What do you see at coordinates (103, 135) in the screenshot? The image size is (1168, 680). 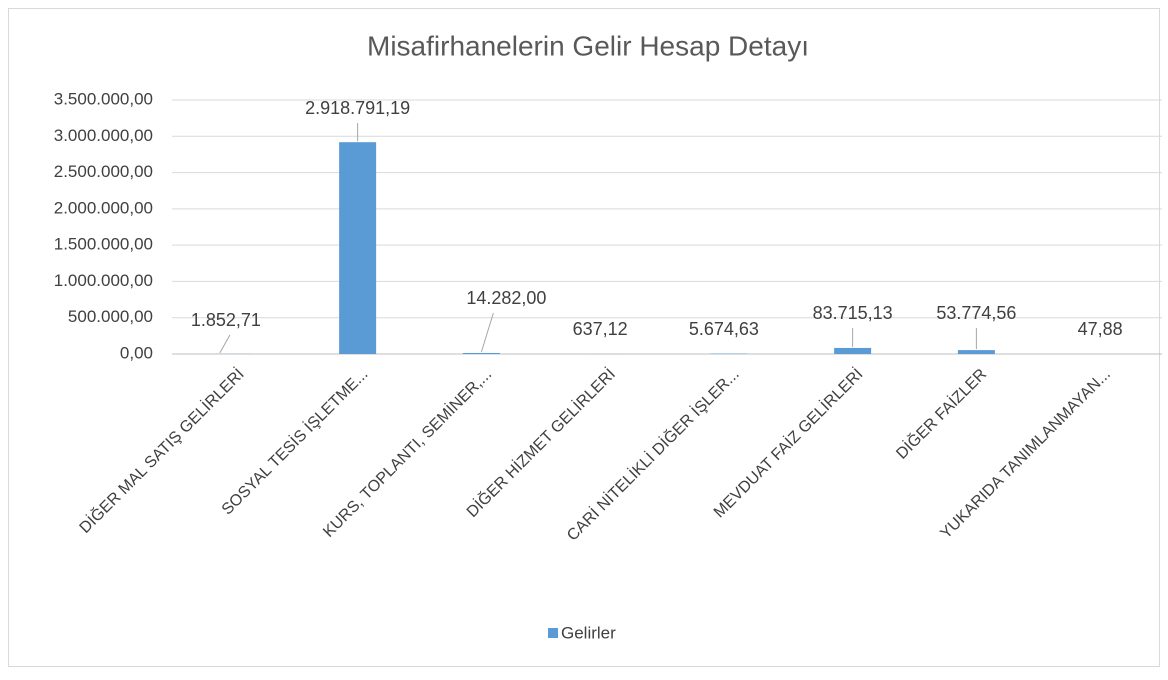 I see `y-tick-label: 3.000.000,00` at bounding box center [103, 135].